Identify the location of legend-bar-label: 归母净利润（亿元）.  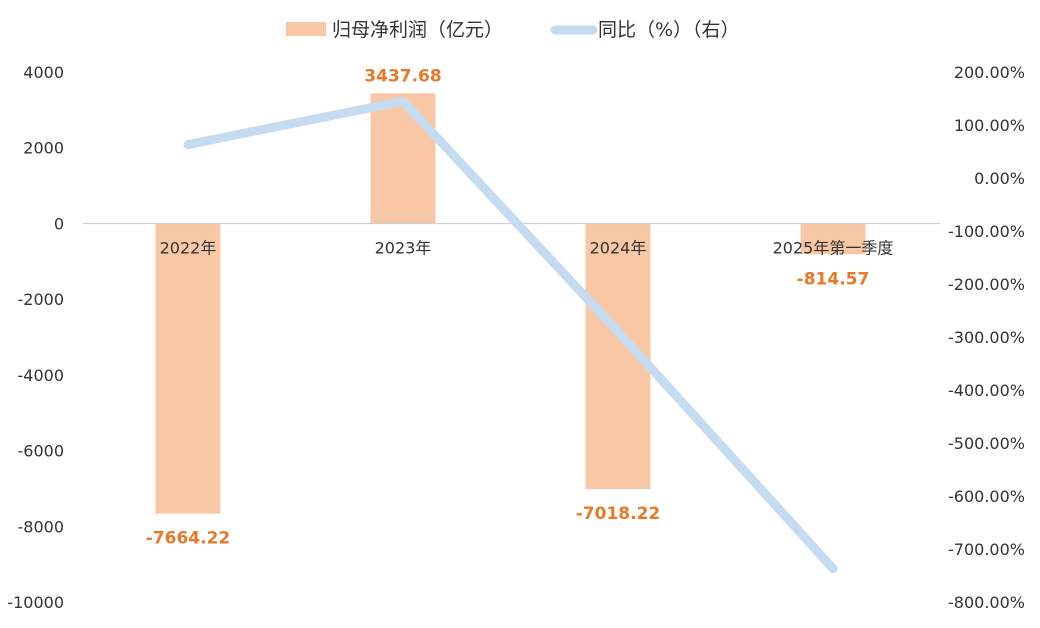
(417, 30).